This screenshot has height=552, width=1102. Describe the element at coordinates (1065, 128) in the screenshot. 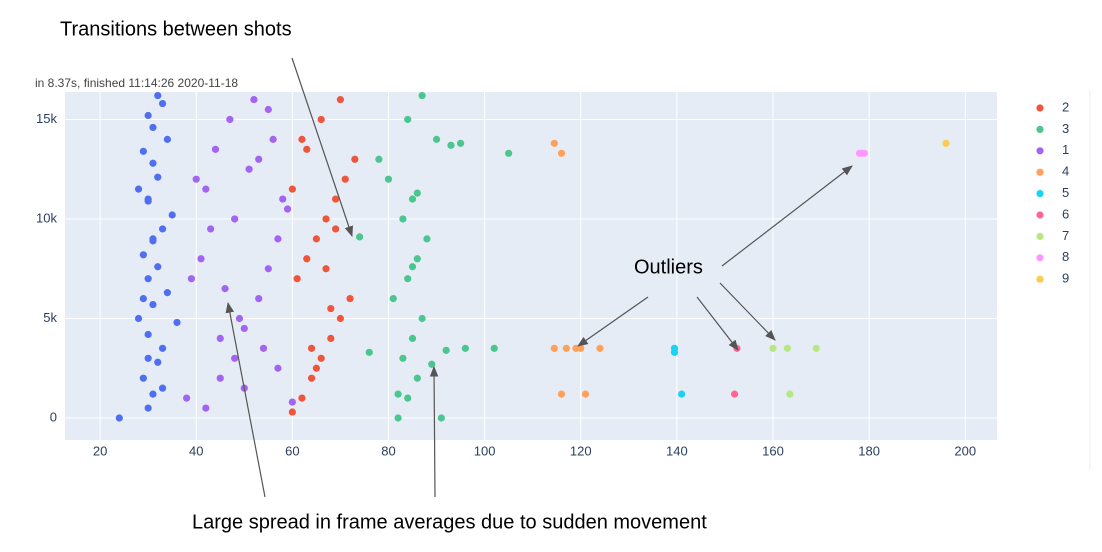

I see `legend-label: 3` at that location.